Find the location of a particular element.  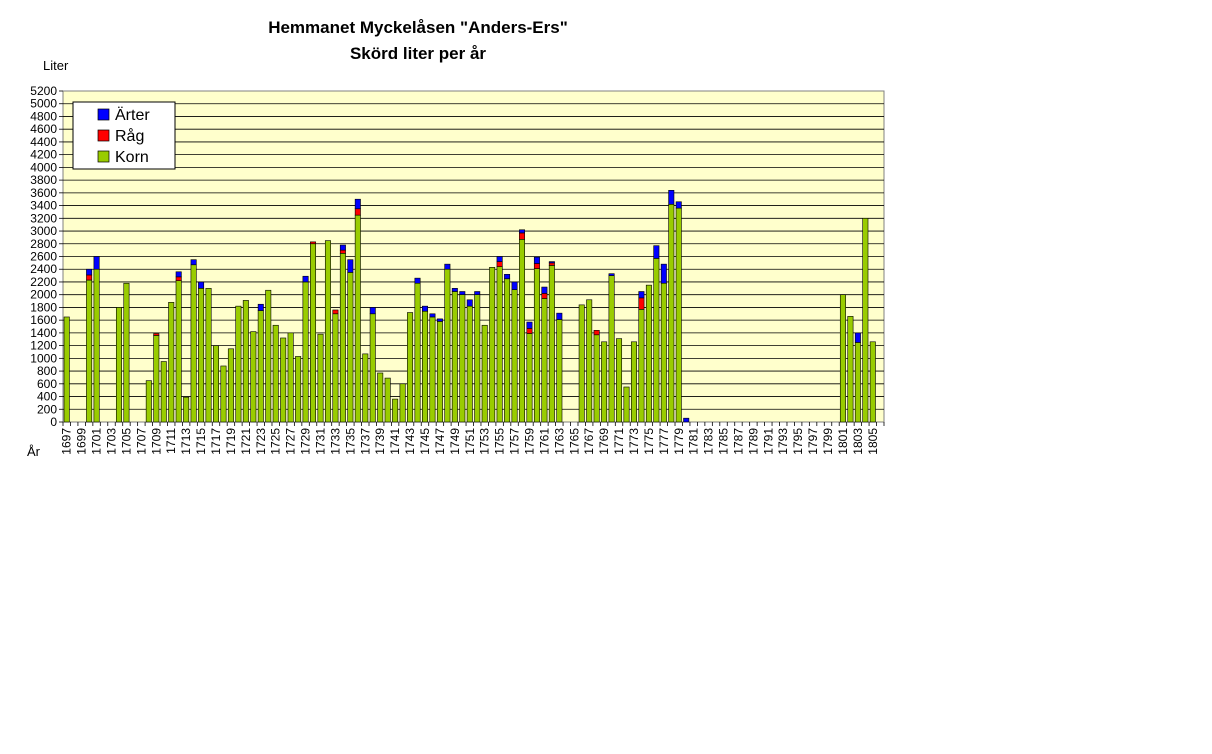

legend-label-rag: Råg is located at coordinates (129, 136).